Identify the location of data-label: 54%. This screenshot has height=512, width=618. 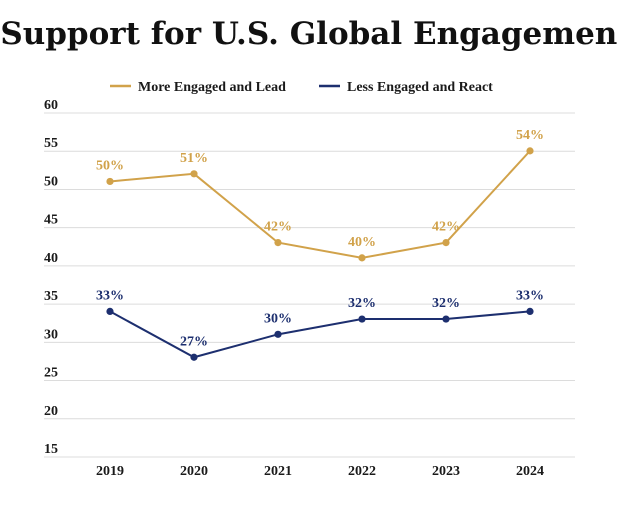
(530, 135).